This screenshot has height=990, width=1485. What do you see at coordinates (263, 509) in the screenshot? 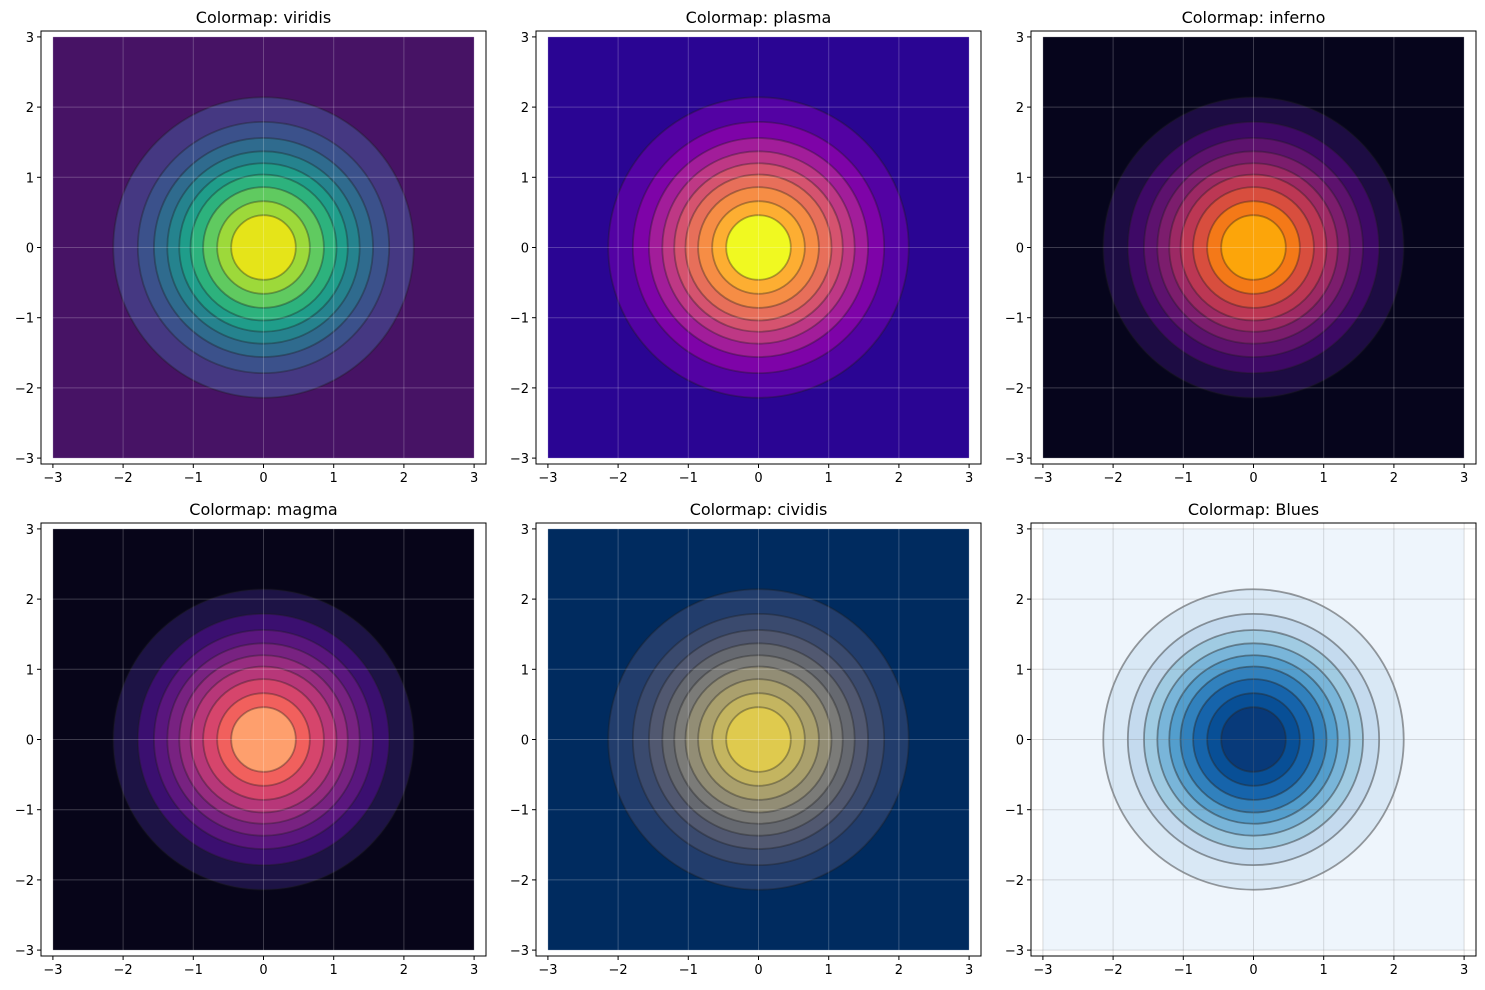
I see `subplot-title: Colormap: magma` at bounding box center [263, 509].